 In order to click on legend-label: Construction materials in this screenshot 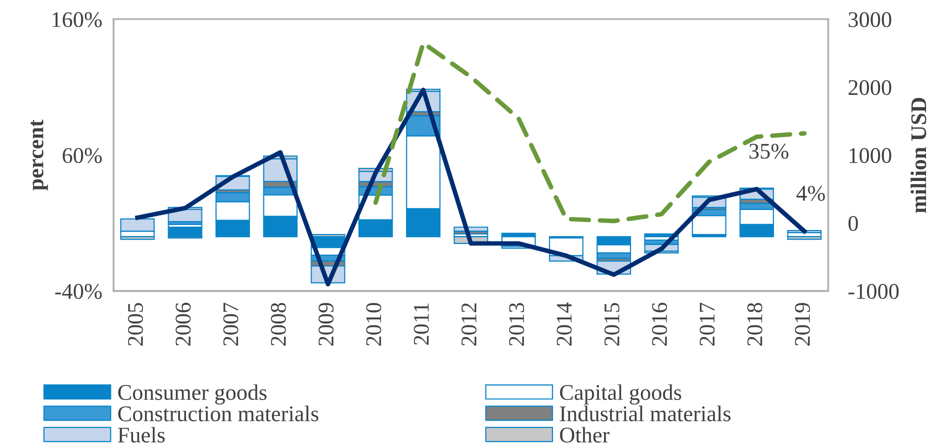, I will do `click(218, 414)`.